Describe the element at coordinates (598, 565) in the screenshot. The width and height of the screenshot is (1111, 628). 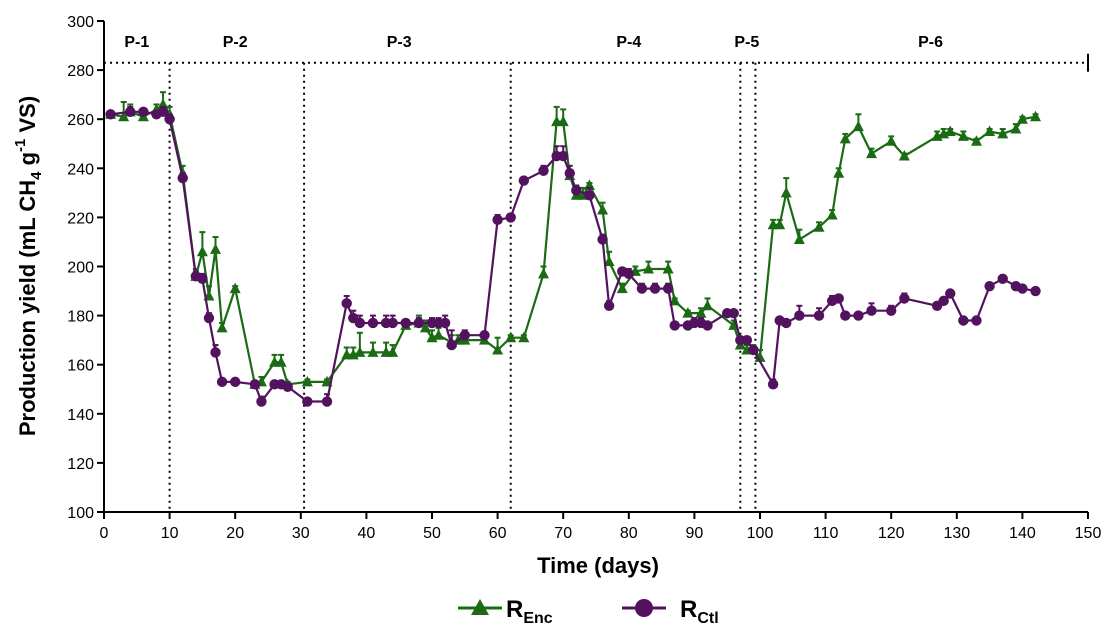
I see `x-axis-title: Time (days)` at that location.